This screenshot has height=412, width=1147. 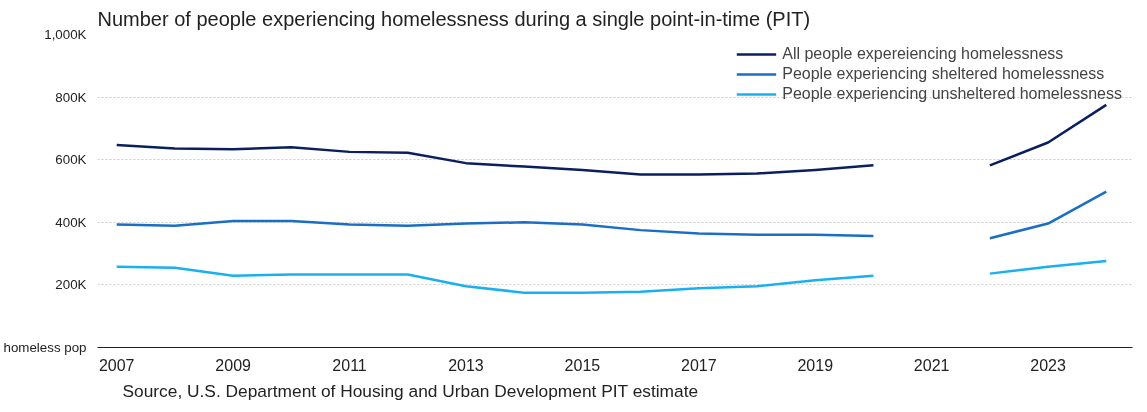 What do you see at coordinates (454, 18) in the screenshot?
I see `chart-title: Number of people experiencing homelessness during a single point-in-time (PIT)` at bounding box center [454, 18].